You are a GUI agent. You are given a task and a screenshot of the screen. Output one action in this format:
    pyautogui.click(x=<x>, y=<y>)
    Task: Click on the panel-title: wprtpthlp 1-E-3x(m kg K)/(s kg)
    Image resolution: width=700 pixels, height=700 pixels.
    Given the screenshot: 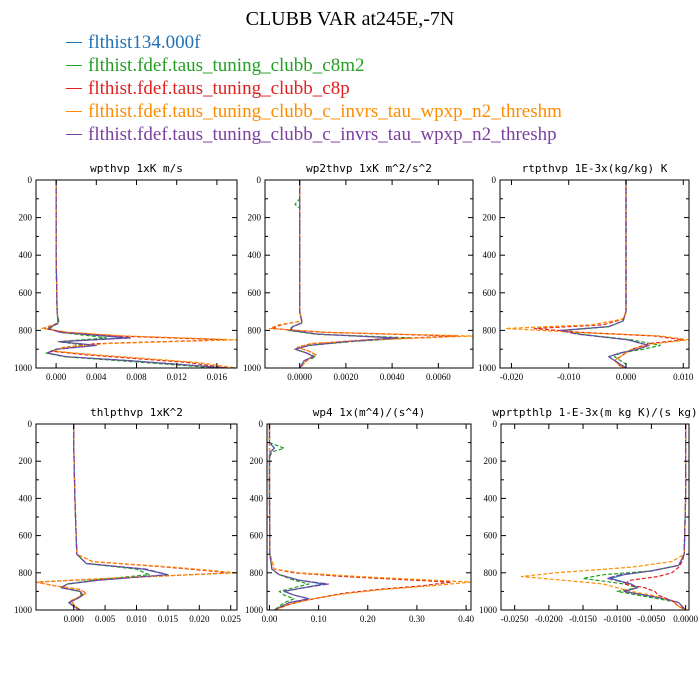 What is the action you would take?
    pyautogui.click(x=594, y=412)
    